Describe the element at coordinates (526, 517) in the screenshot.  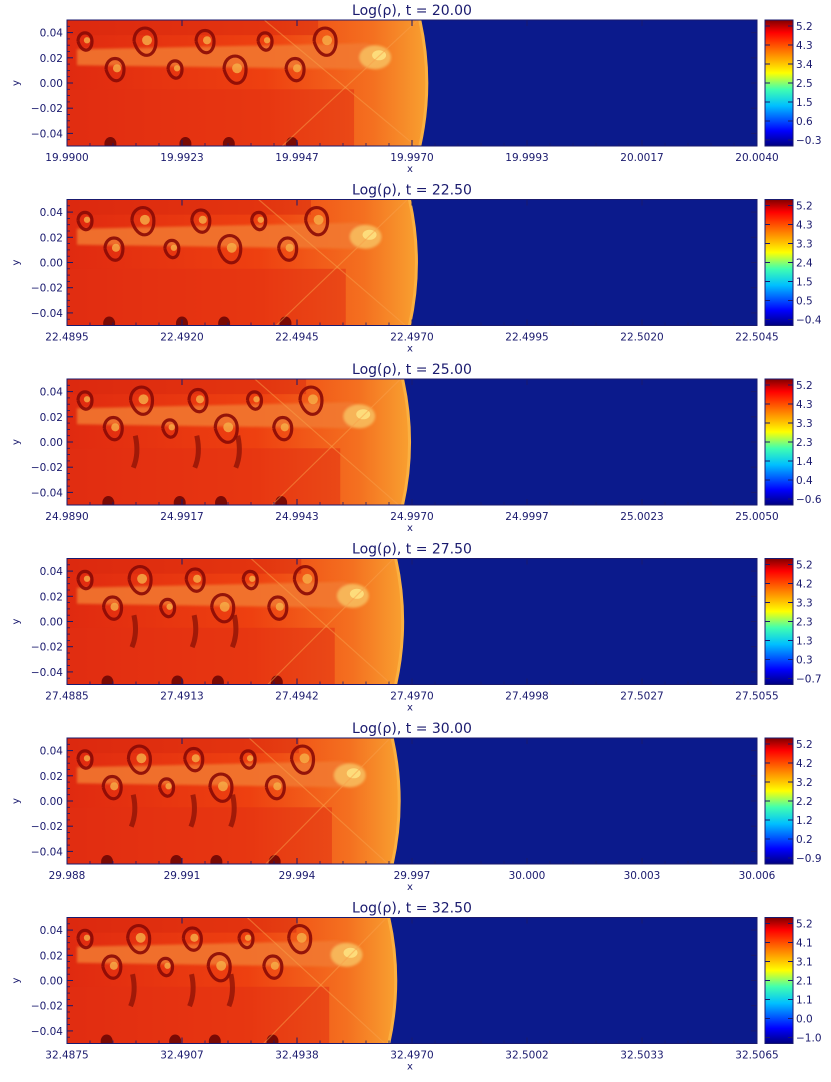
I see `x-tick-label: 24.9997` at that location.